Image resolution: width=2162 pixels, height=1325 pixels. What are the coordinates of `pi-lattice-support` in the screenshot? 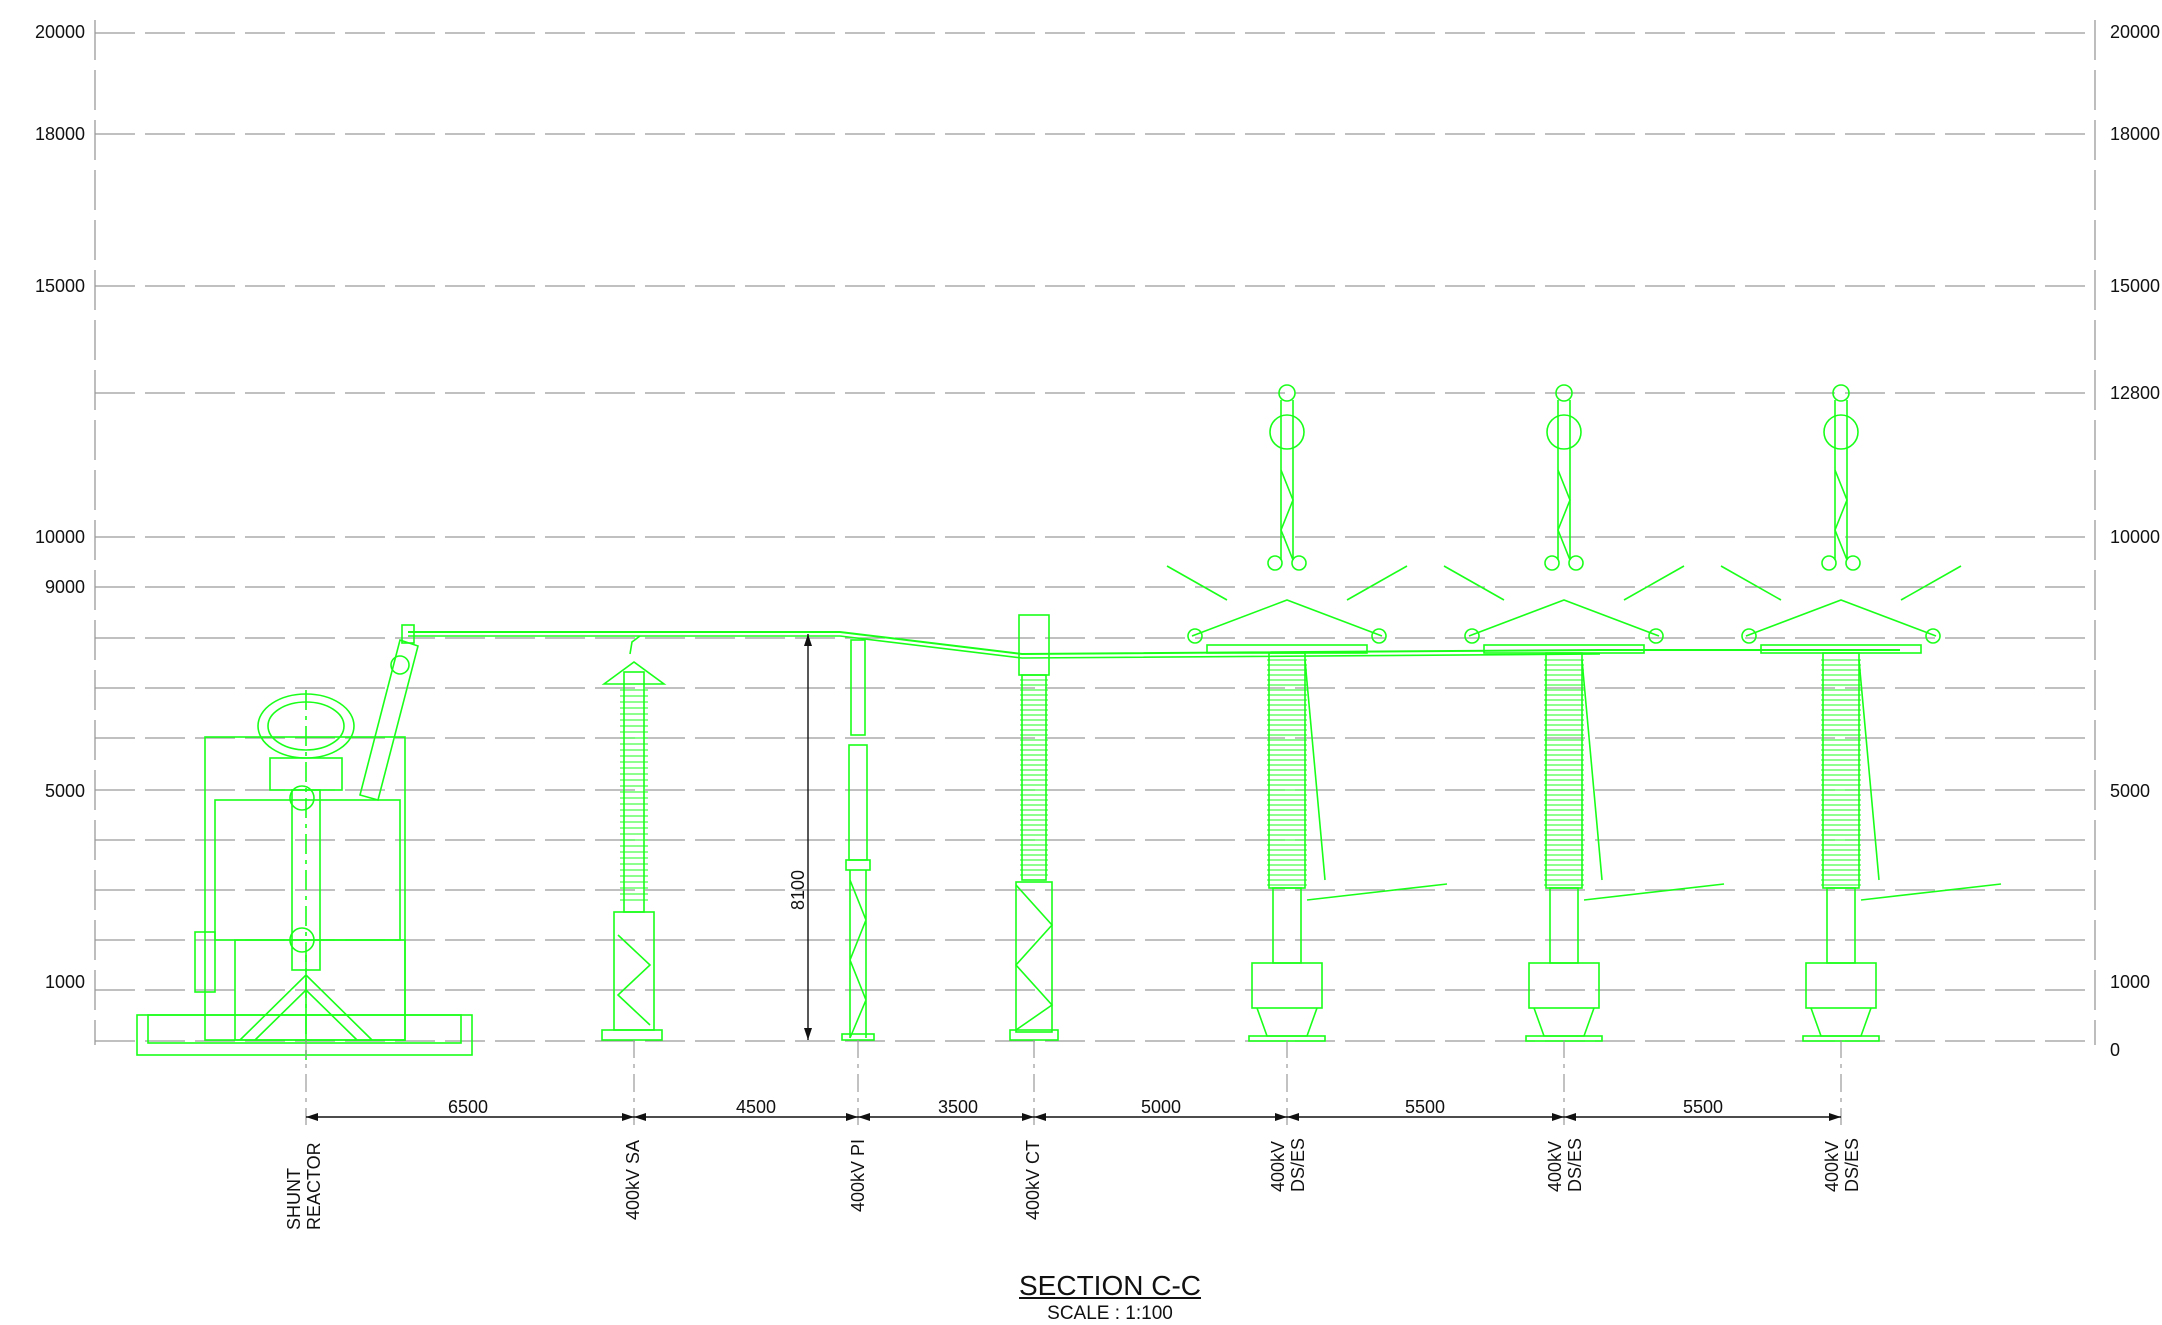 It's located at (858, 954).